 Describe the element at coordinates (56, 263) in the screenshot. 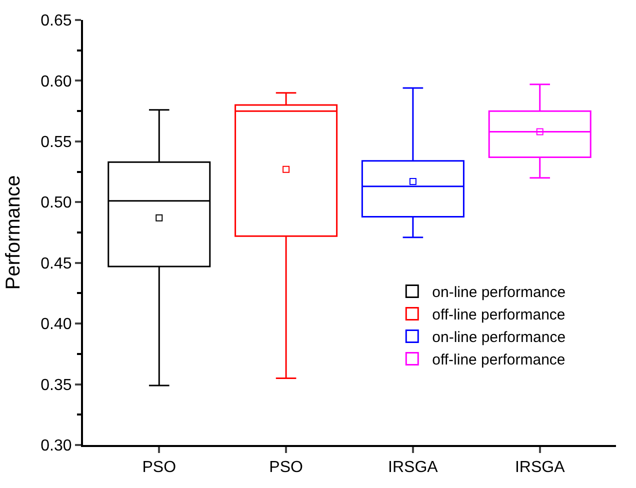

I see `y-tick-label: 0.45` at that location.